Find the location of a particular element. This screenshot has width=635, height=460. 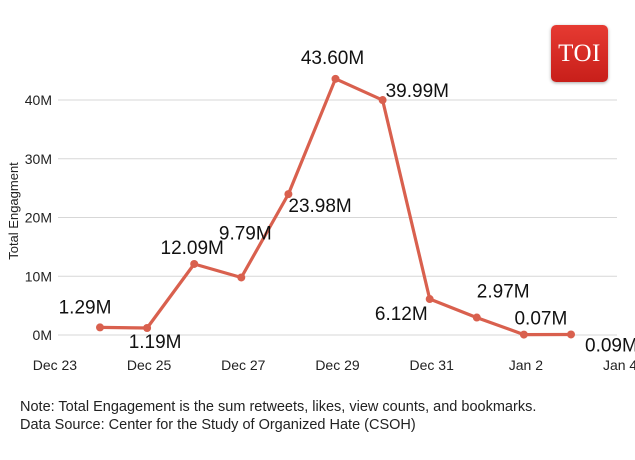

data-label: 9.79M is located at coordinates (245, 233).